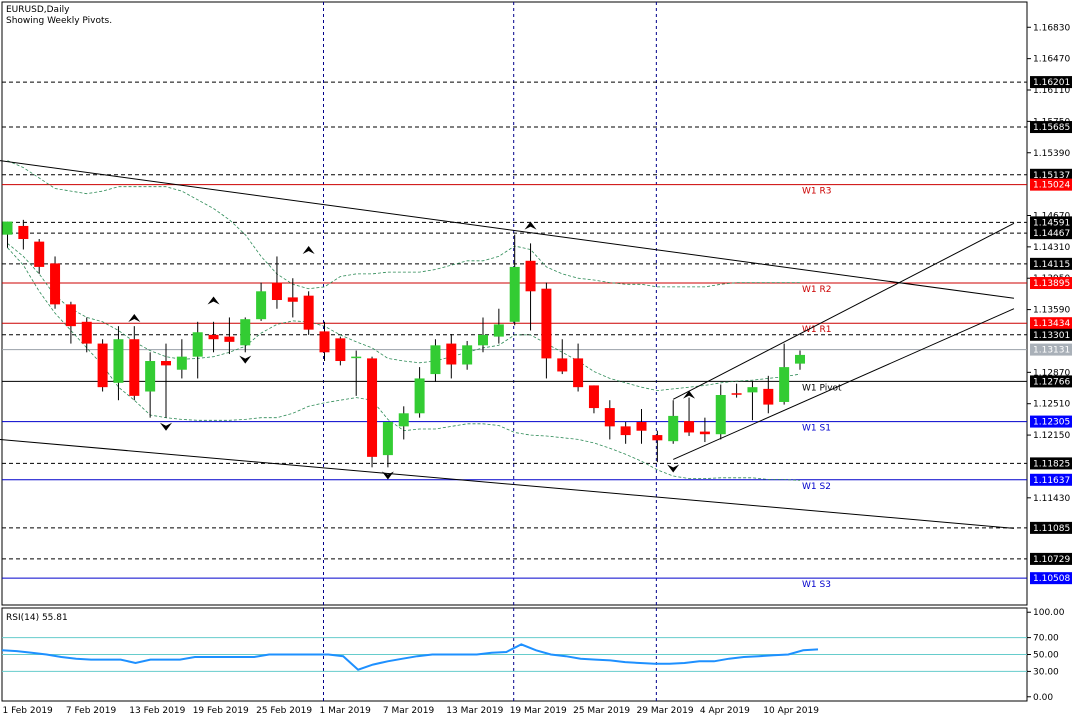  I want to click on pivot-level-name: W1 Pivot, so click(822, 388).